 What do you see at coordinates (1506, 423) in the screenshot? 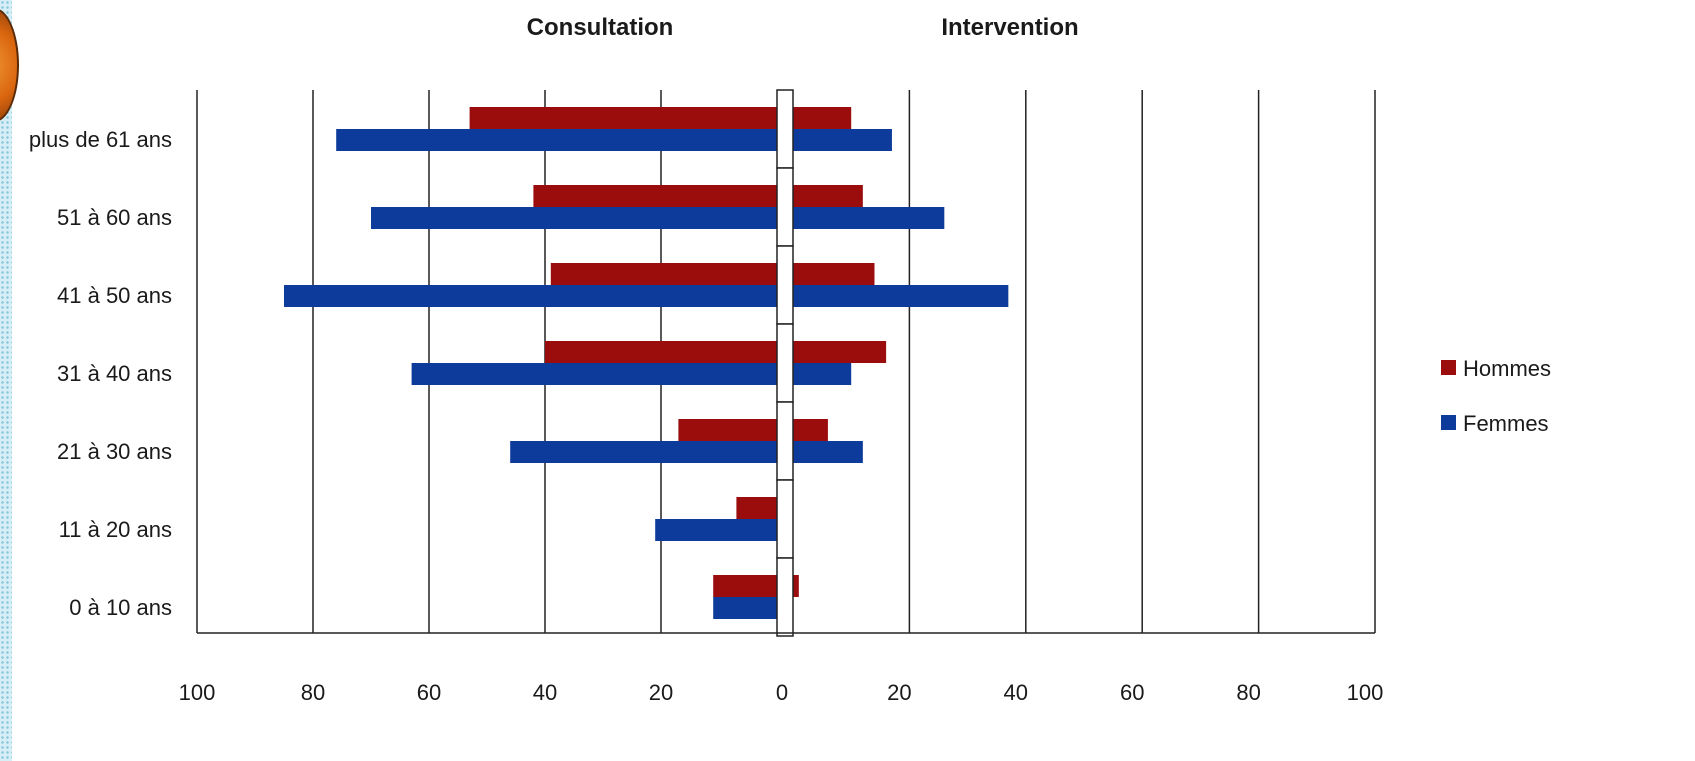
I see `legend-label-femmes: Femmes` at bounding box center [1506, 423].